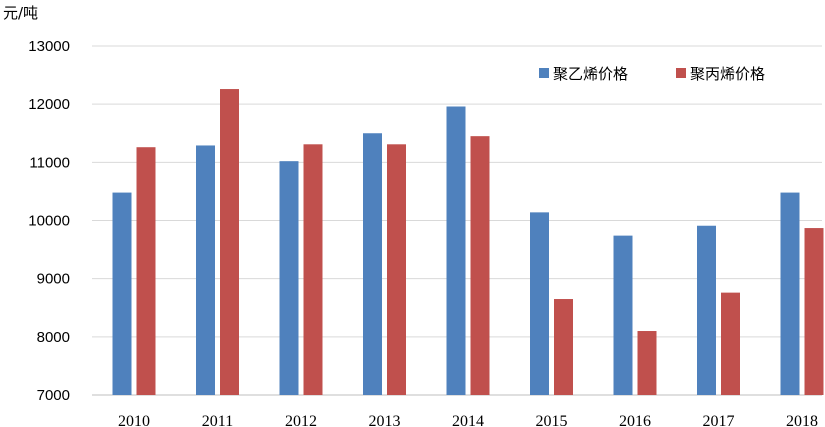  I want to click on bar-pe-2012, so click(289, 278).